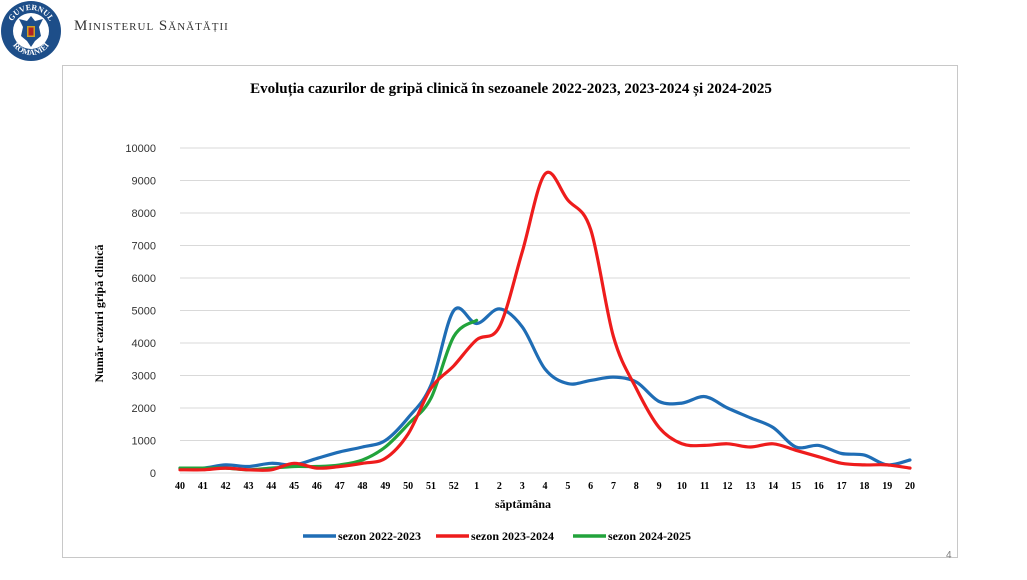 The height and width of the screenshot is (580, 1027). What do you see at coordinates (180, 486) in the screenshot?
I see `x-tick-label: 40` at bounding box center [180, 486].